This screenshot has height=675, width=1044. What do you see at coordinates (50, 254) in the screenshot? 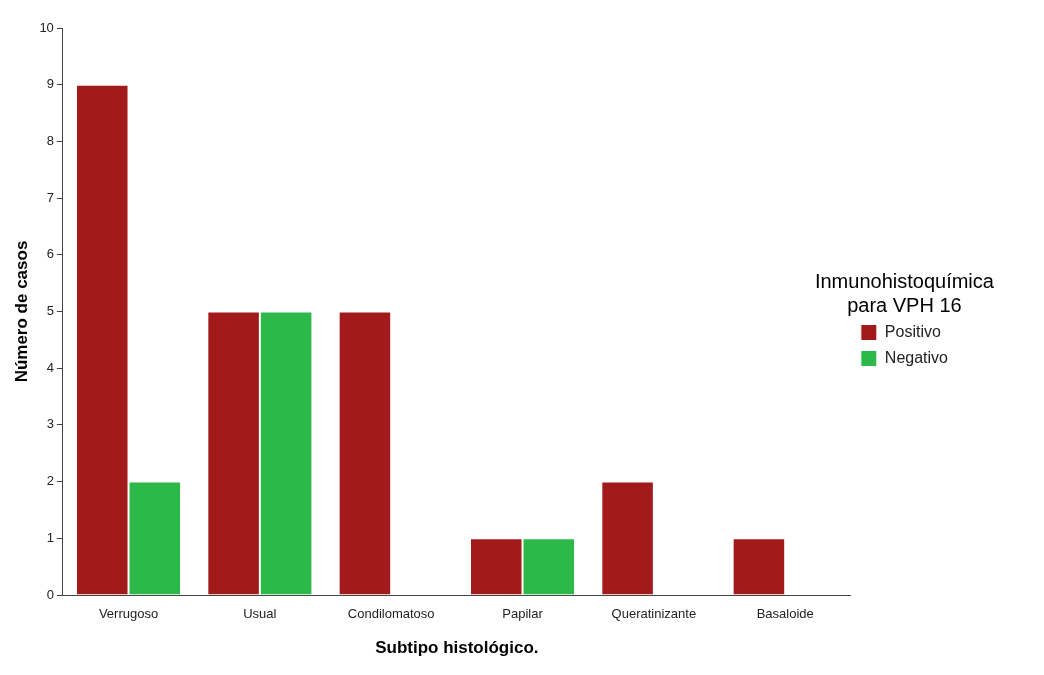
I see `y-tick-label: 6` at bounding box center [50, 254].